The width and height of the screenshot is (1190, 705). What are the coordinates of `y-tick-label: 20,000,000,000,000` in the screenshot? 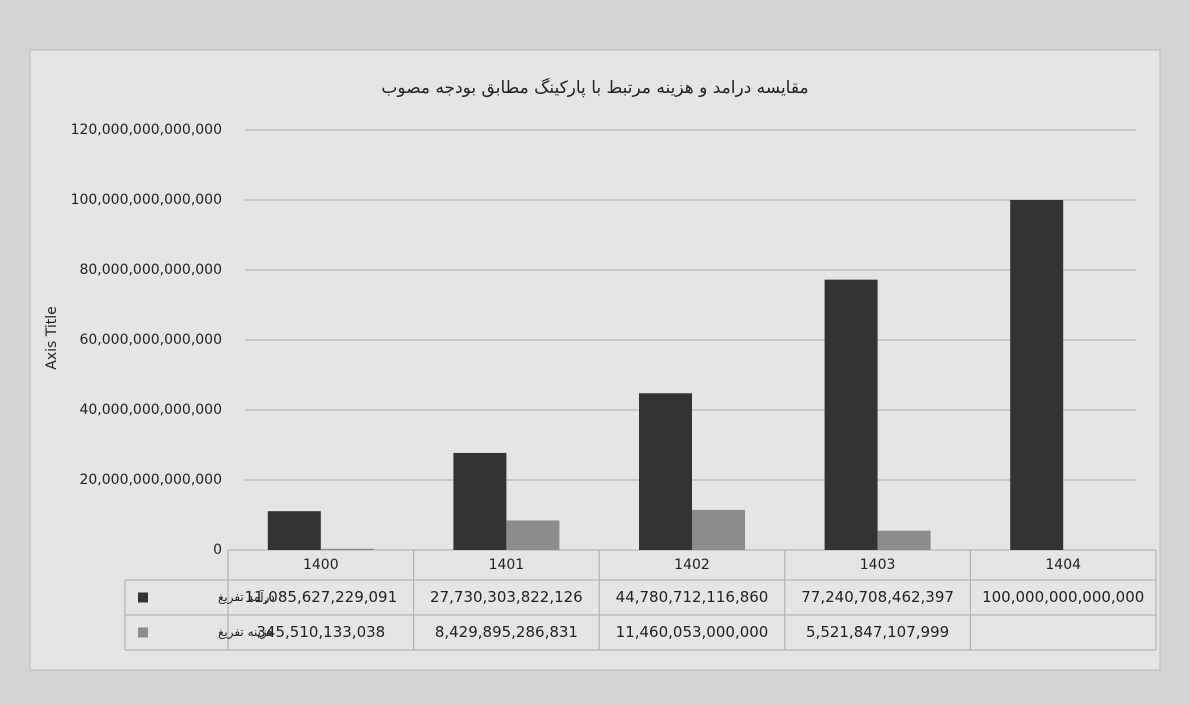 It's located at (150, 480).